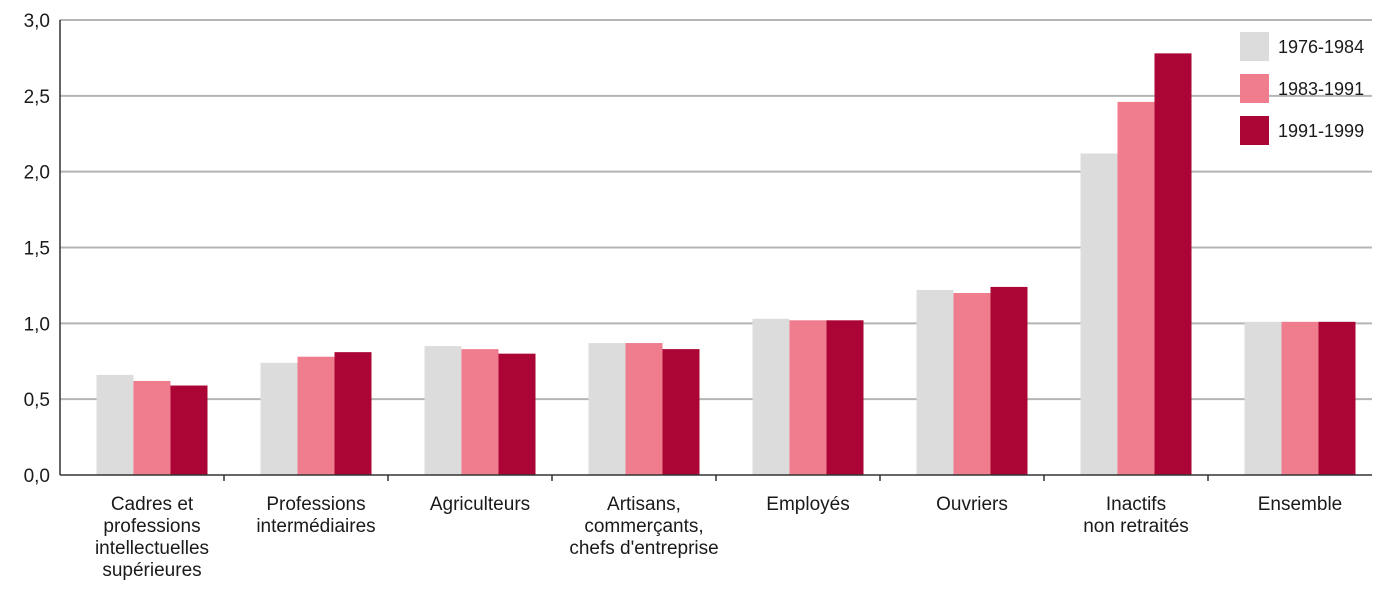 This screenshot has width=1379, height=598. I want to click on y-tick-label: 2,5, so click(37, 97).